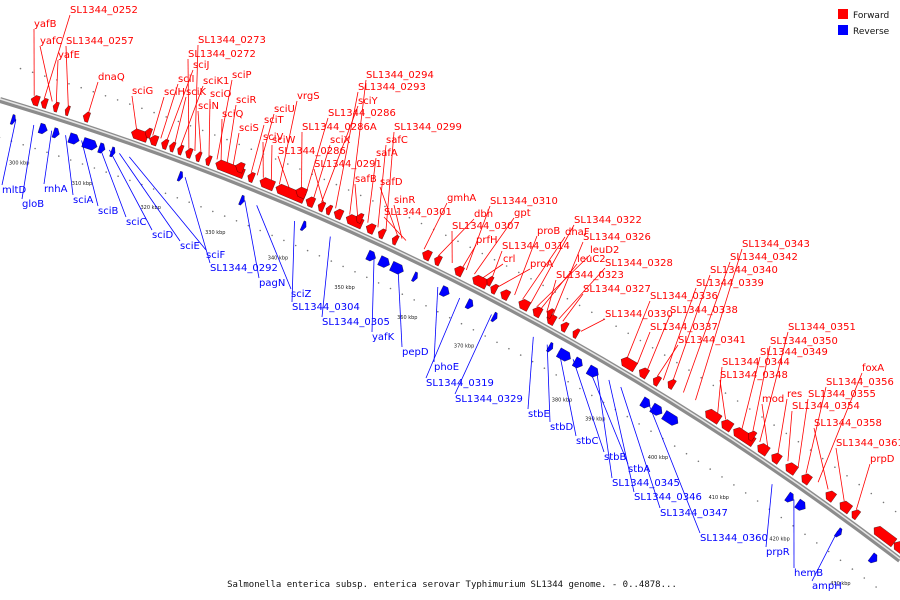  Describe the element at coordinates (509, 259) in the screenshot. I see `gene-label: crl` at that location.